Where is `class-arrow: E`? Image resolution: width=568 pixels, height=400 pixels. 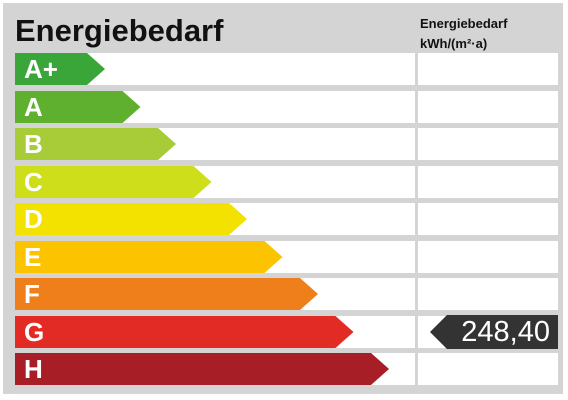 class-arrow: E is located at coordinates (149, 256).